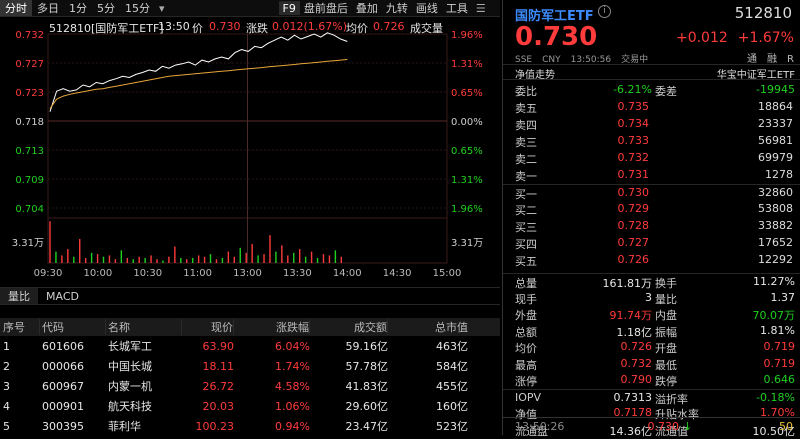  Describe the element at coordinates (452, 386) in the screenshot. I see `cell-cap: 455亿` at that location.